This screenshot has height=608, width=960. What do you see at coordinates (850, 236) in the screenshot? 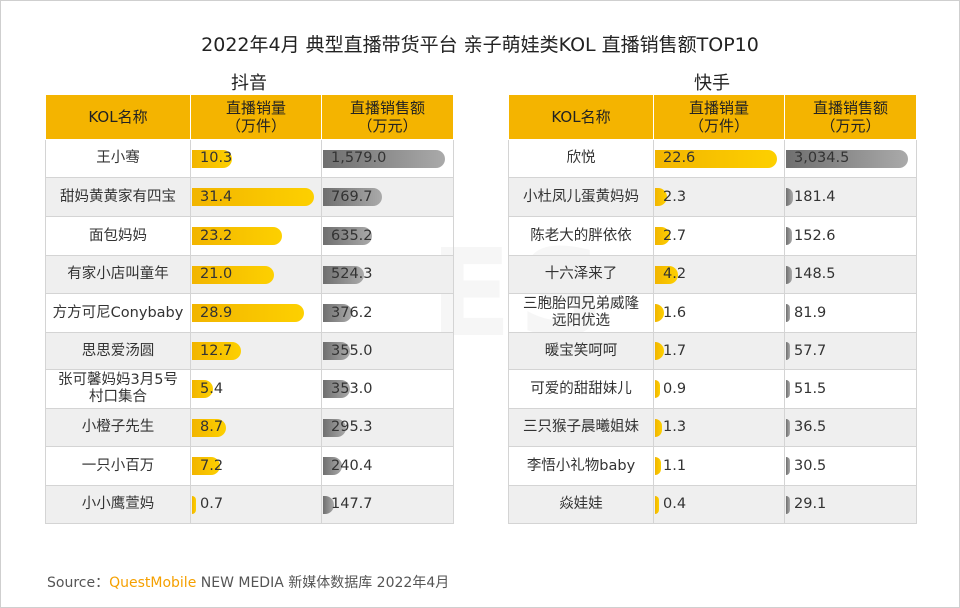
I see `amount-cell: 152.6` at bounding box center [850, 236].